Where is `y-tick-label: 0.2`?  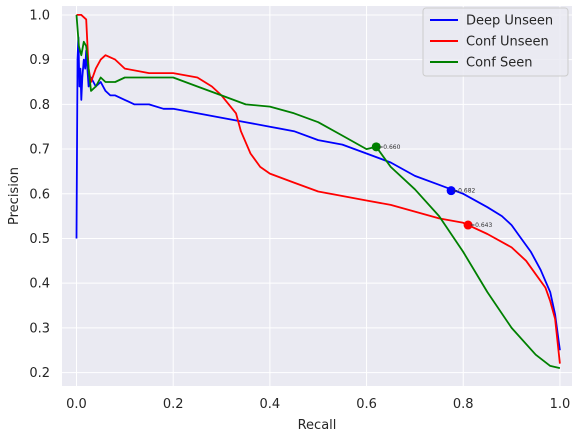
y-tick-label: 0.2 is located at coordinates (39, 373).